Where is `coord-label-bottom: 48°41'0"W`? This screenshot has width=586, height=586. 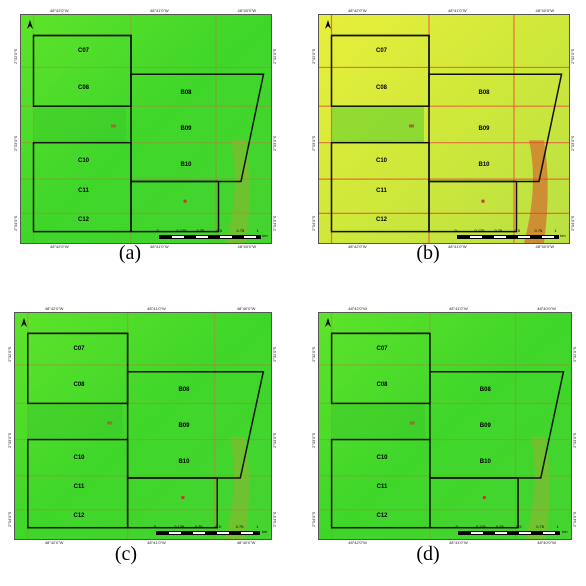 coord-label-bottom: 48°41'0"W is located at coordinates (159, 246).